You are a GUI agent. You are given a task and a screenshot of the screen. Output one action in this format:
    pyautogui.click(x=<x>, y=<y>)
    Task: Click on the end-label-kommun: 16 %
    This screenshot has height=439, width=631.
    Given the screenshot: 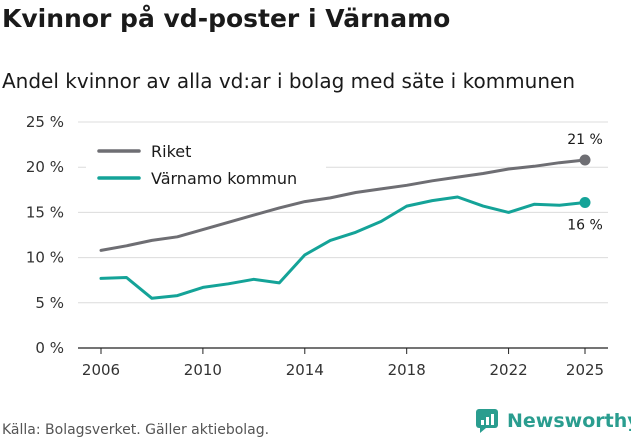 What is the action you would take?
    pyautogui.click(x=585, y=225)
    